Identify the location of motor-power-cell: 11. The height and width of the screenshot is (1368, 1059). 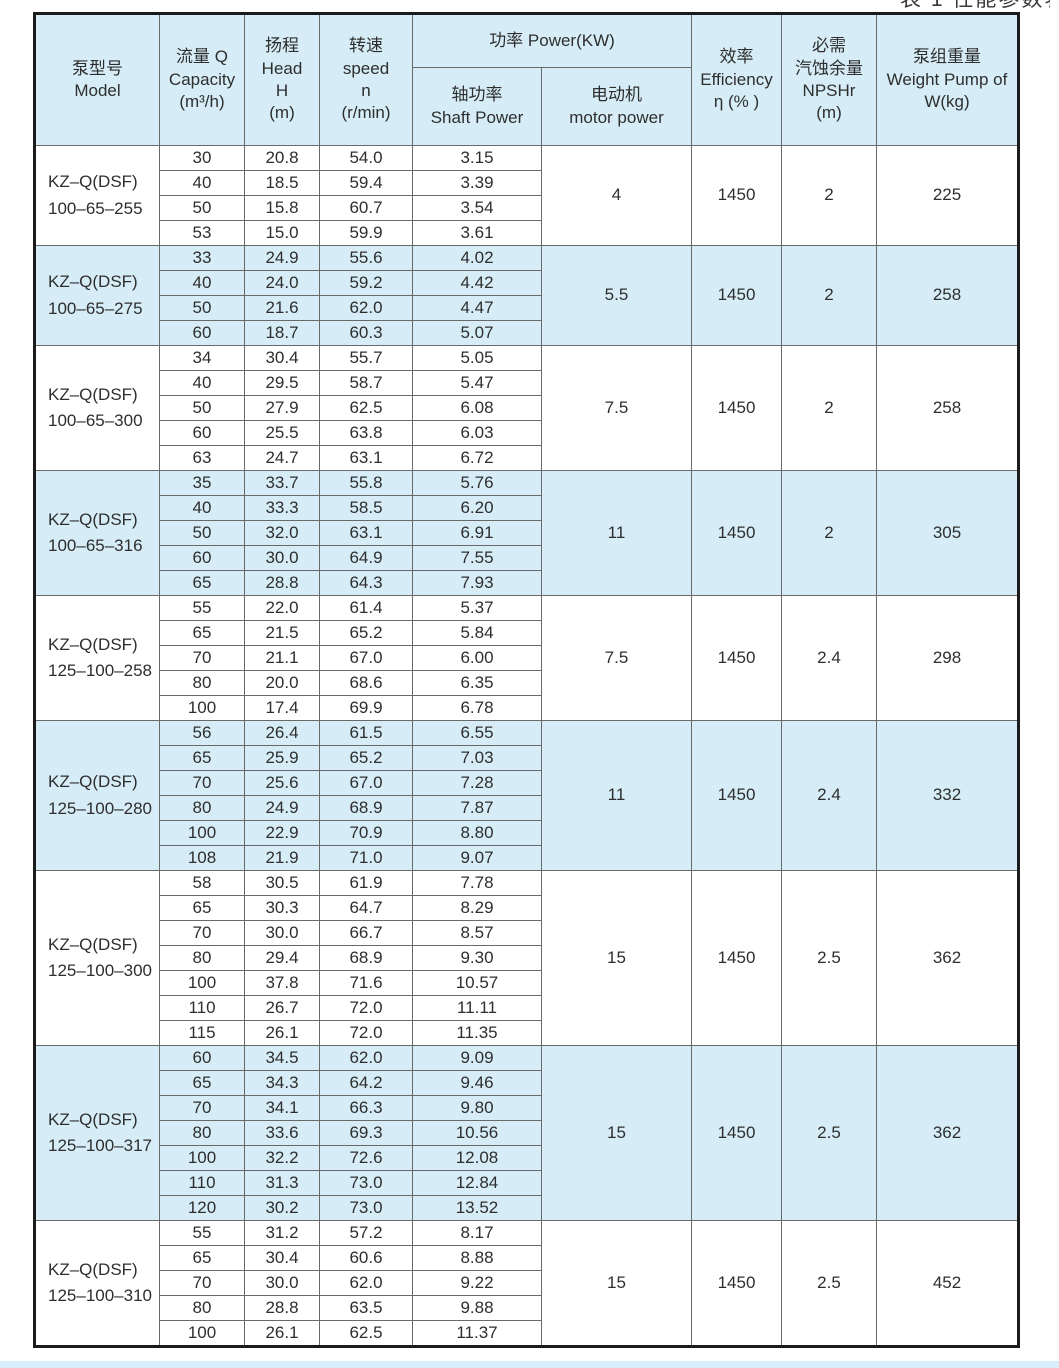
(616, 795).